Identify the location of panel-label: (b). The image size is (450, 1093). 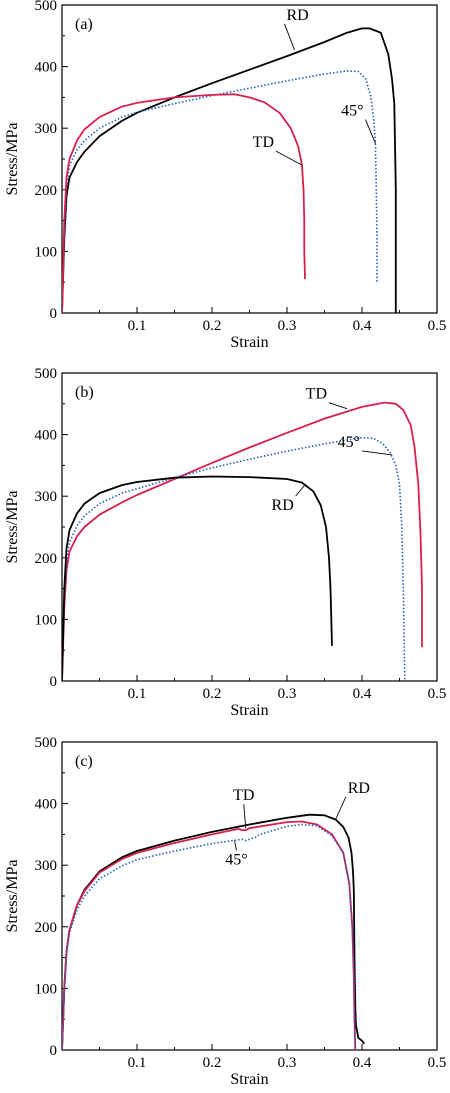
(84, 392).